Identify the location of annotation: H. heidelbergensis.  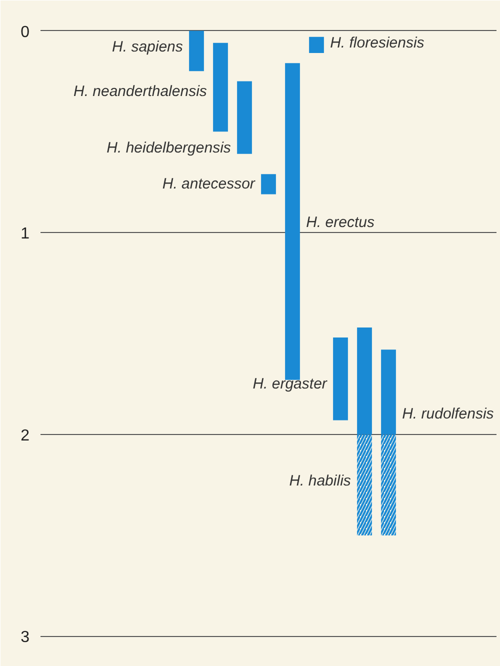
(169, 147).